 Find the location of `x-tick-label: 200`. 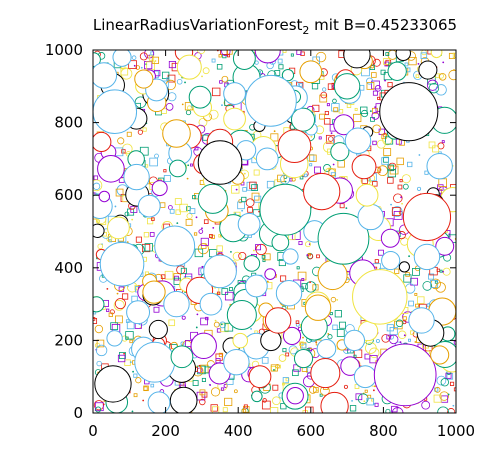

x-tick-label: 200 is located at coordinates (165, 431).